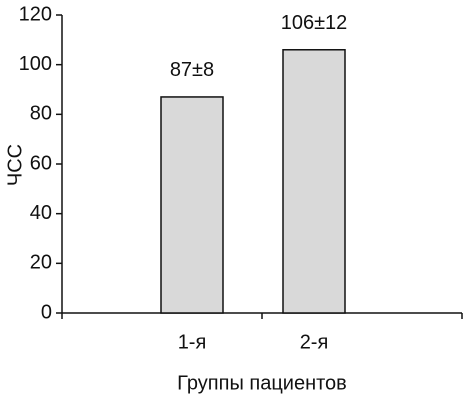  What do you see at coordinates (41, 163) in the screenshot?
I see `y-tick-label: 60` at bounding box center [41, 163].